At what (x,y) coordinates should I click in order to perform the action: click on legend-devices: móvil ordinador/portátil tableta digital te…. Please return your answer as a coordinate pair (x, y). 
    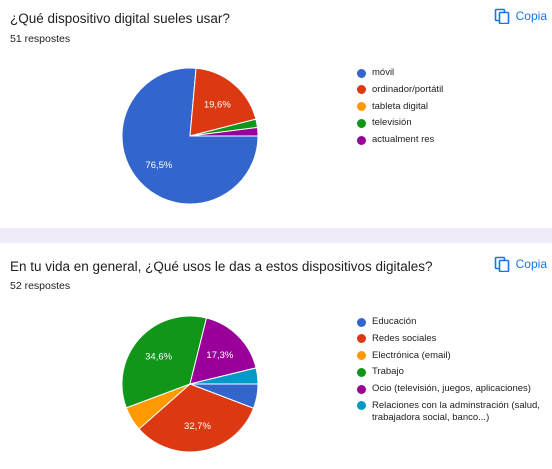
    Looking at the image, I should click on (400, 109).